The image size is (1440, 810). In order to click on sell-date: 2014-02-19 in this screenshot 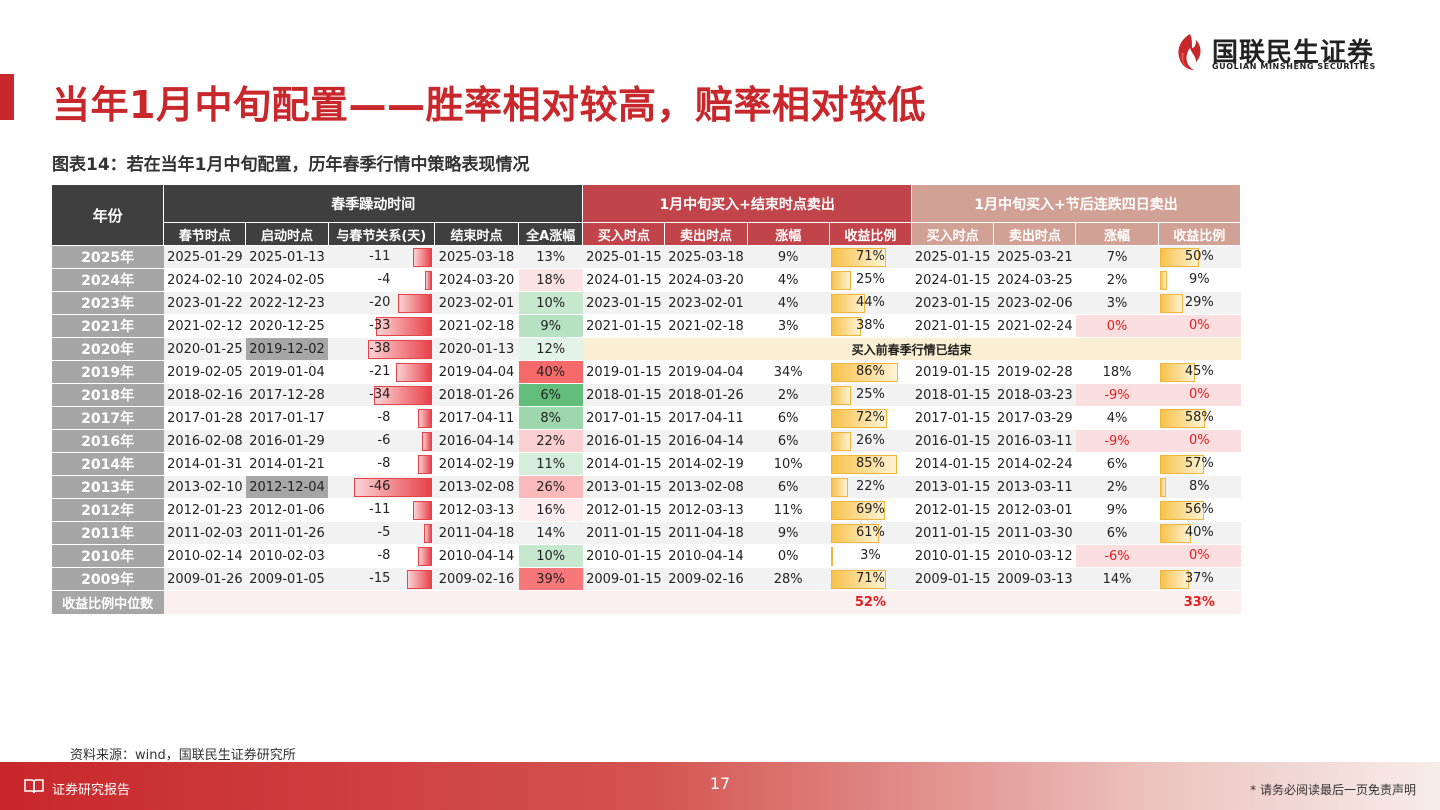, I will do `click(706, 464)`.